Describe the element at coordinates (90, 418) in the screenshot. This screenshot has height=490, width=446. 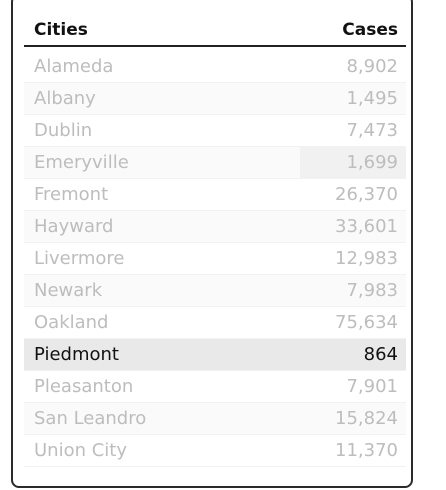
I see `city-cell: San Leandro` at that location.